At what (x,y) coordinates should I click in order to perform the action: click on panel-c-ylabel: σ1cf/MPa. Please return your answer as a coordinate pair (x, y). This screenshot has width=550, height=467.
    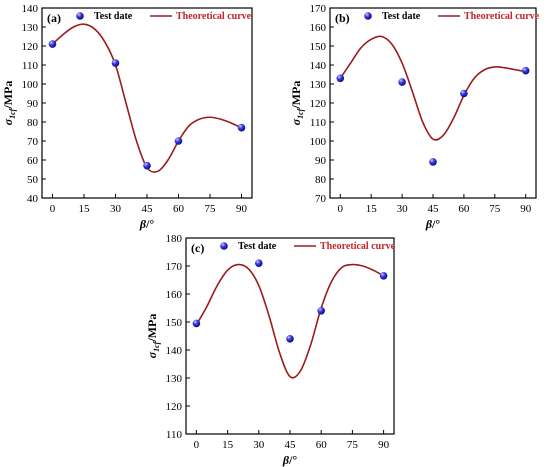
    Looking at the image, I should click on (153, 336).